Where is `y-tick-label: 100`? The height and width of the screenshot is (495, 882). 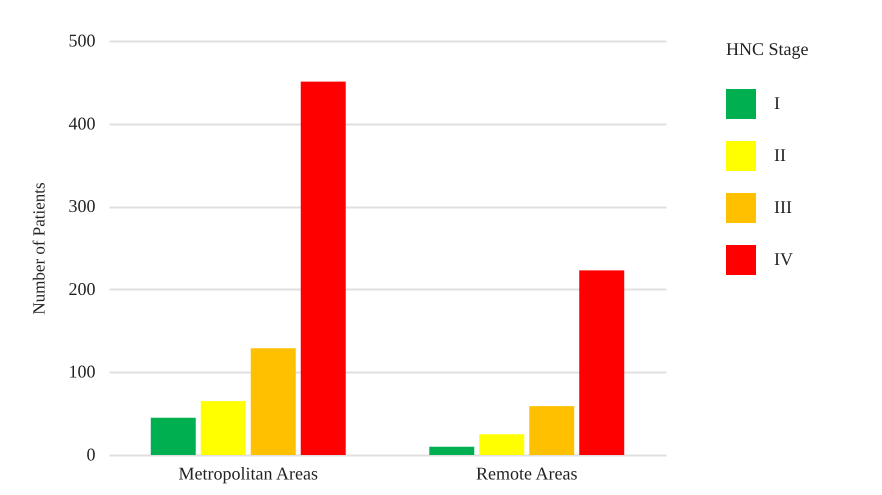
y-tick-label: 100 is located at coordinates (82, 372).